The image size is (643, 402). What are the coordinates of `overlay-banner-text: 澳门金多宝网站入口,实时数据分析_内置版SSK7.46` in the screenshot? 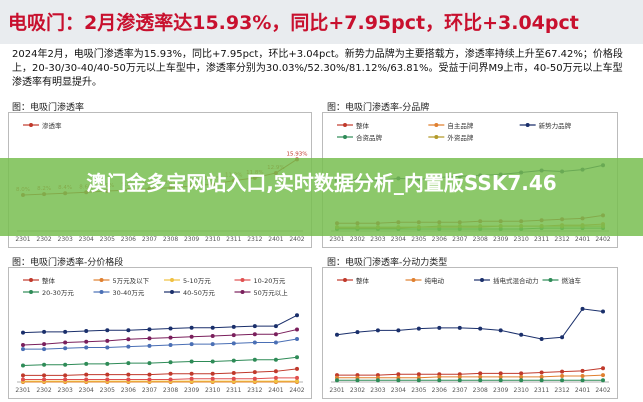 It's located at (321, 183).